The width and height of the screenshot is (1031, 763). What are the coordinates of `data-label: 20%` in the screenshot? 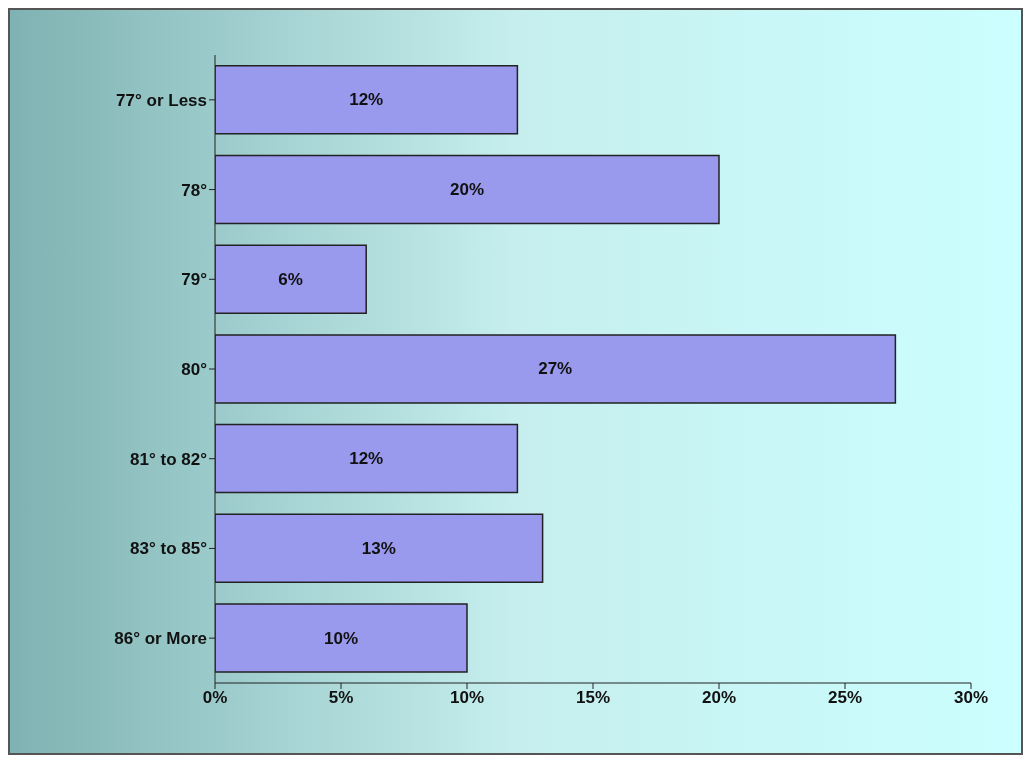 It's located at (467, 189).